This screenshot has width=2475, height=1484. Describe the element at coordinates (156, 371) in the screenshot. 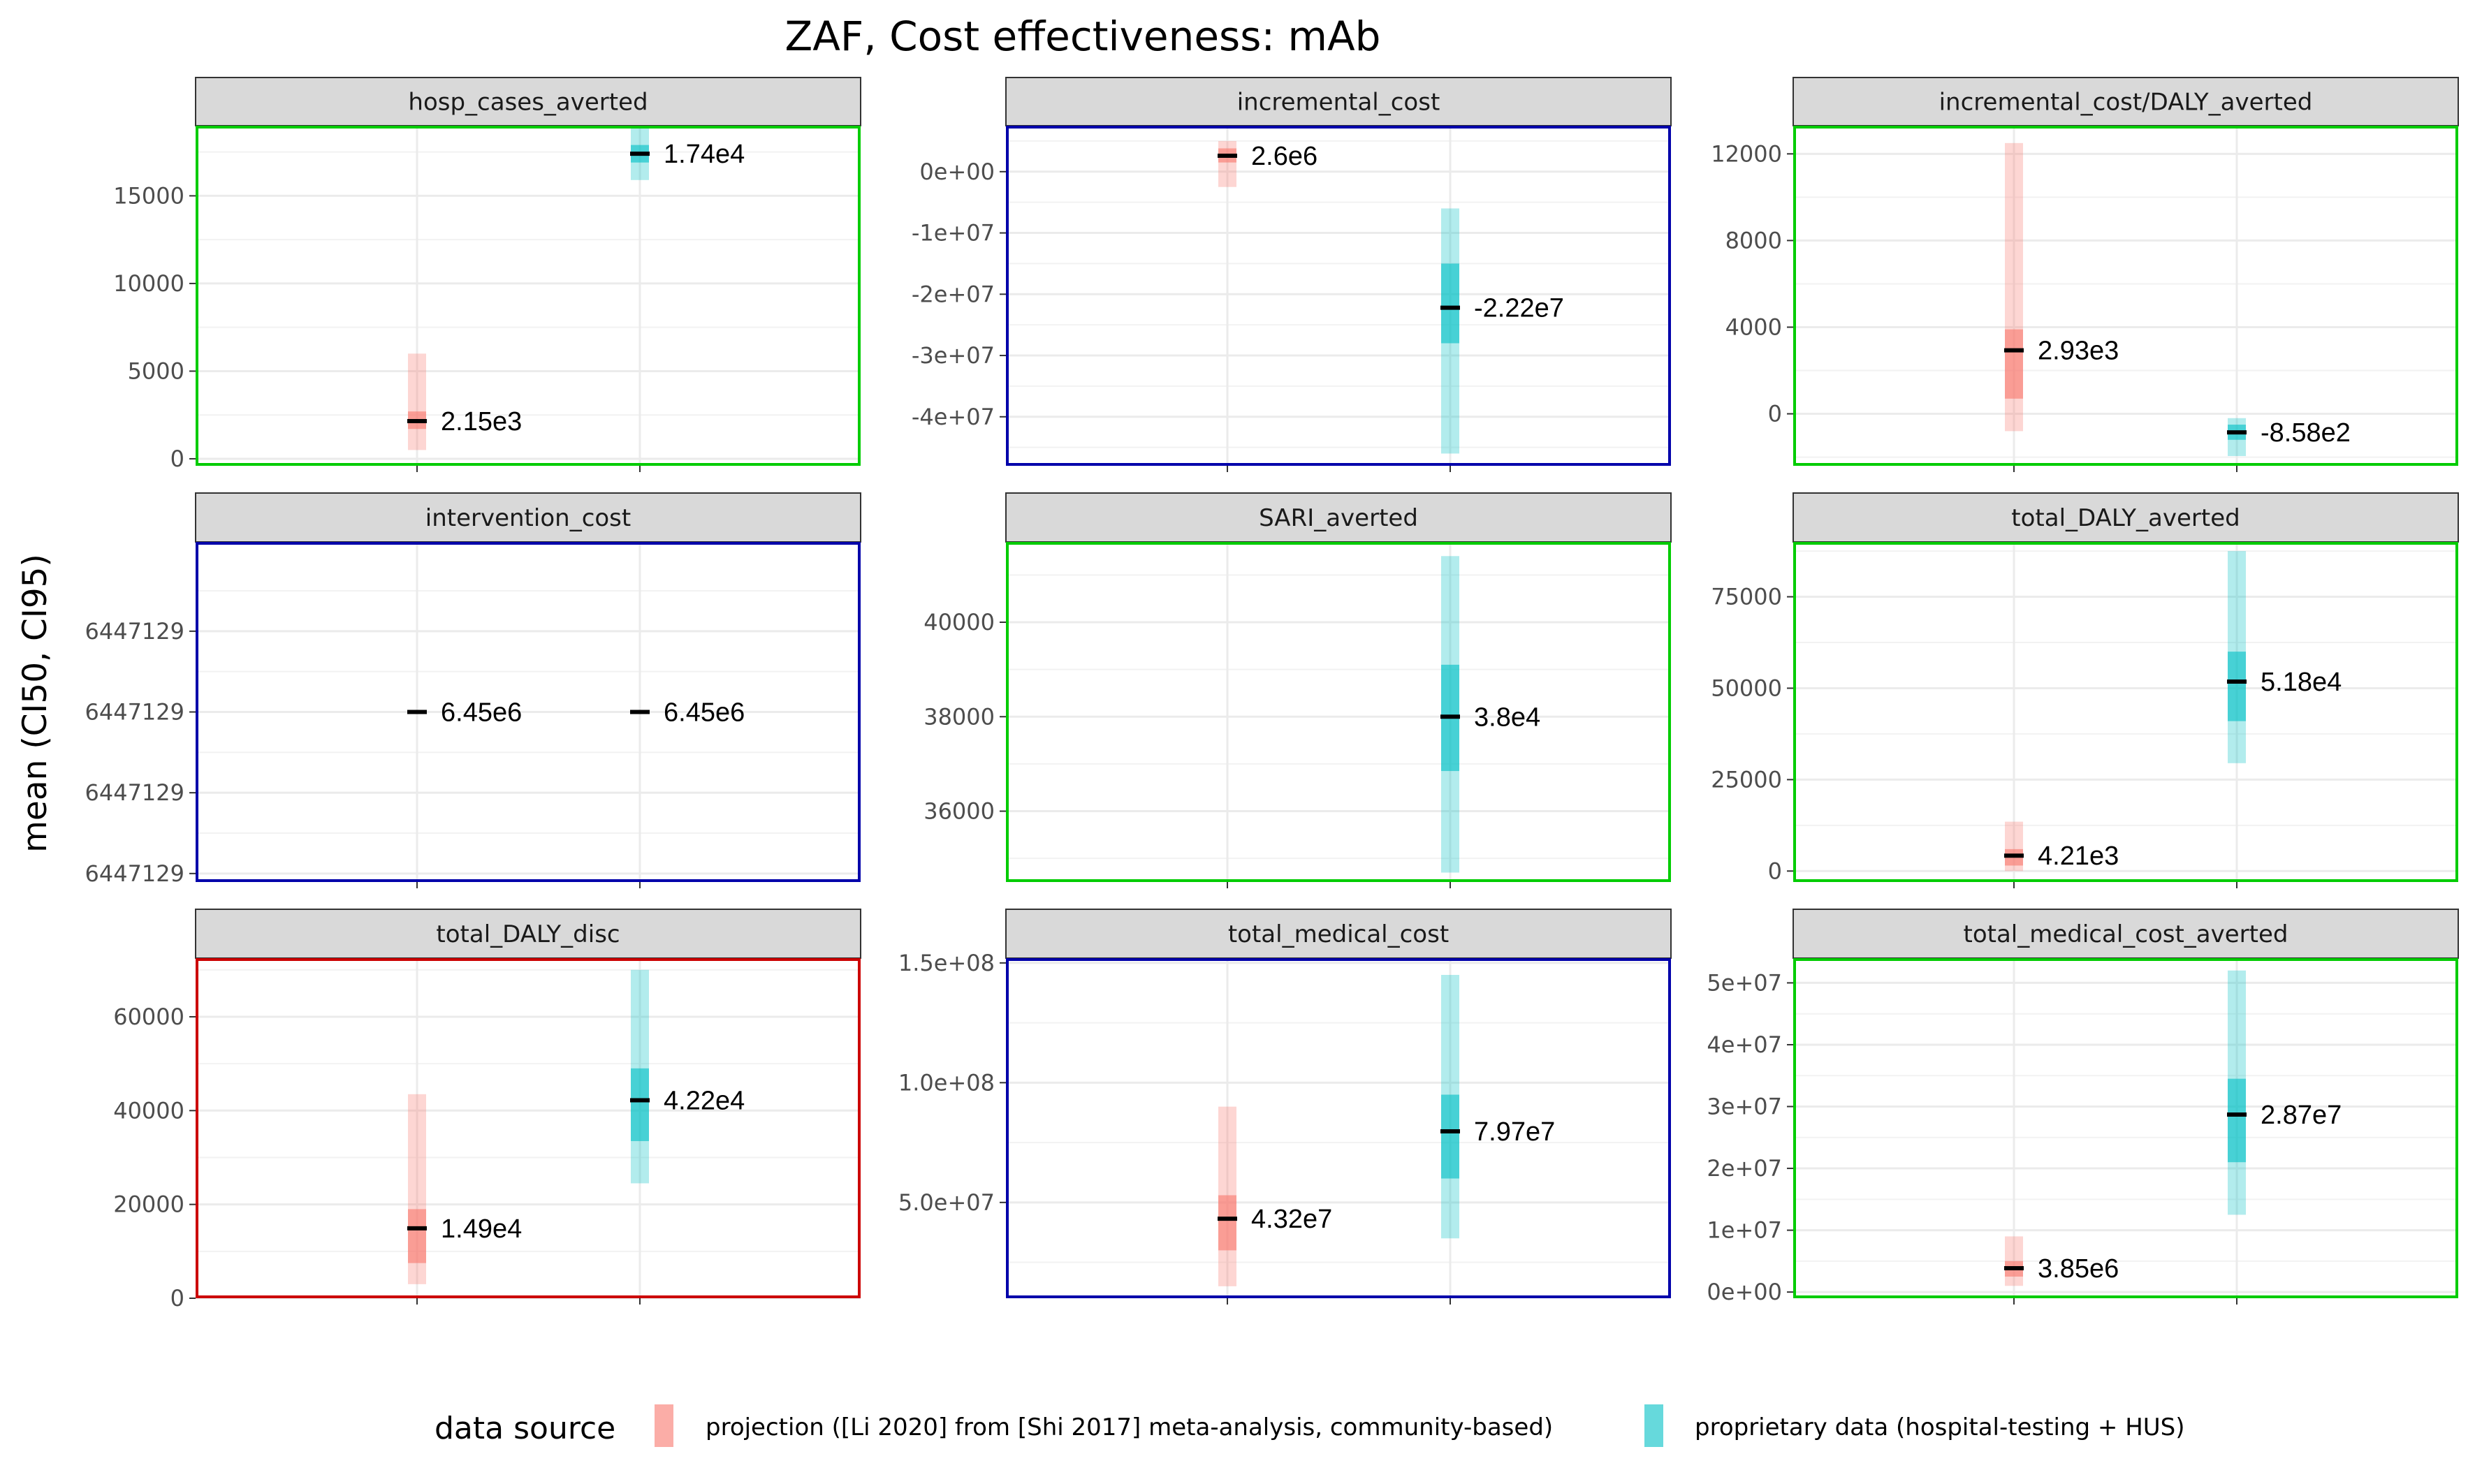

I see `y-tick-label: 5000` at that location.